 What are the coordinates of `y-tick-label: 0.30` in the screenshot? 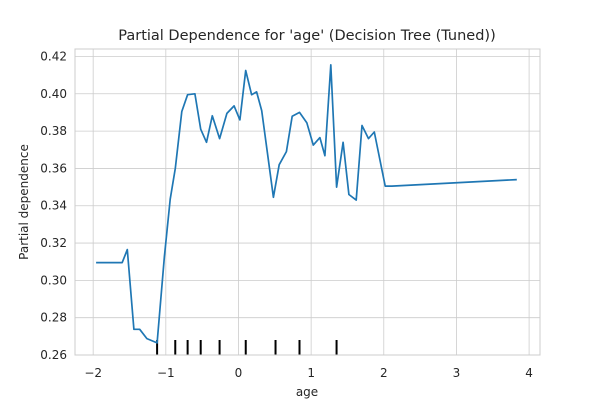 It's located at (53, 280).